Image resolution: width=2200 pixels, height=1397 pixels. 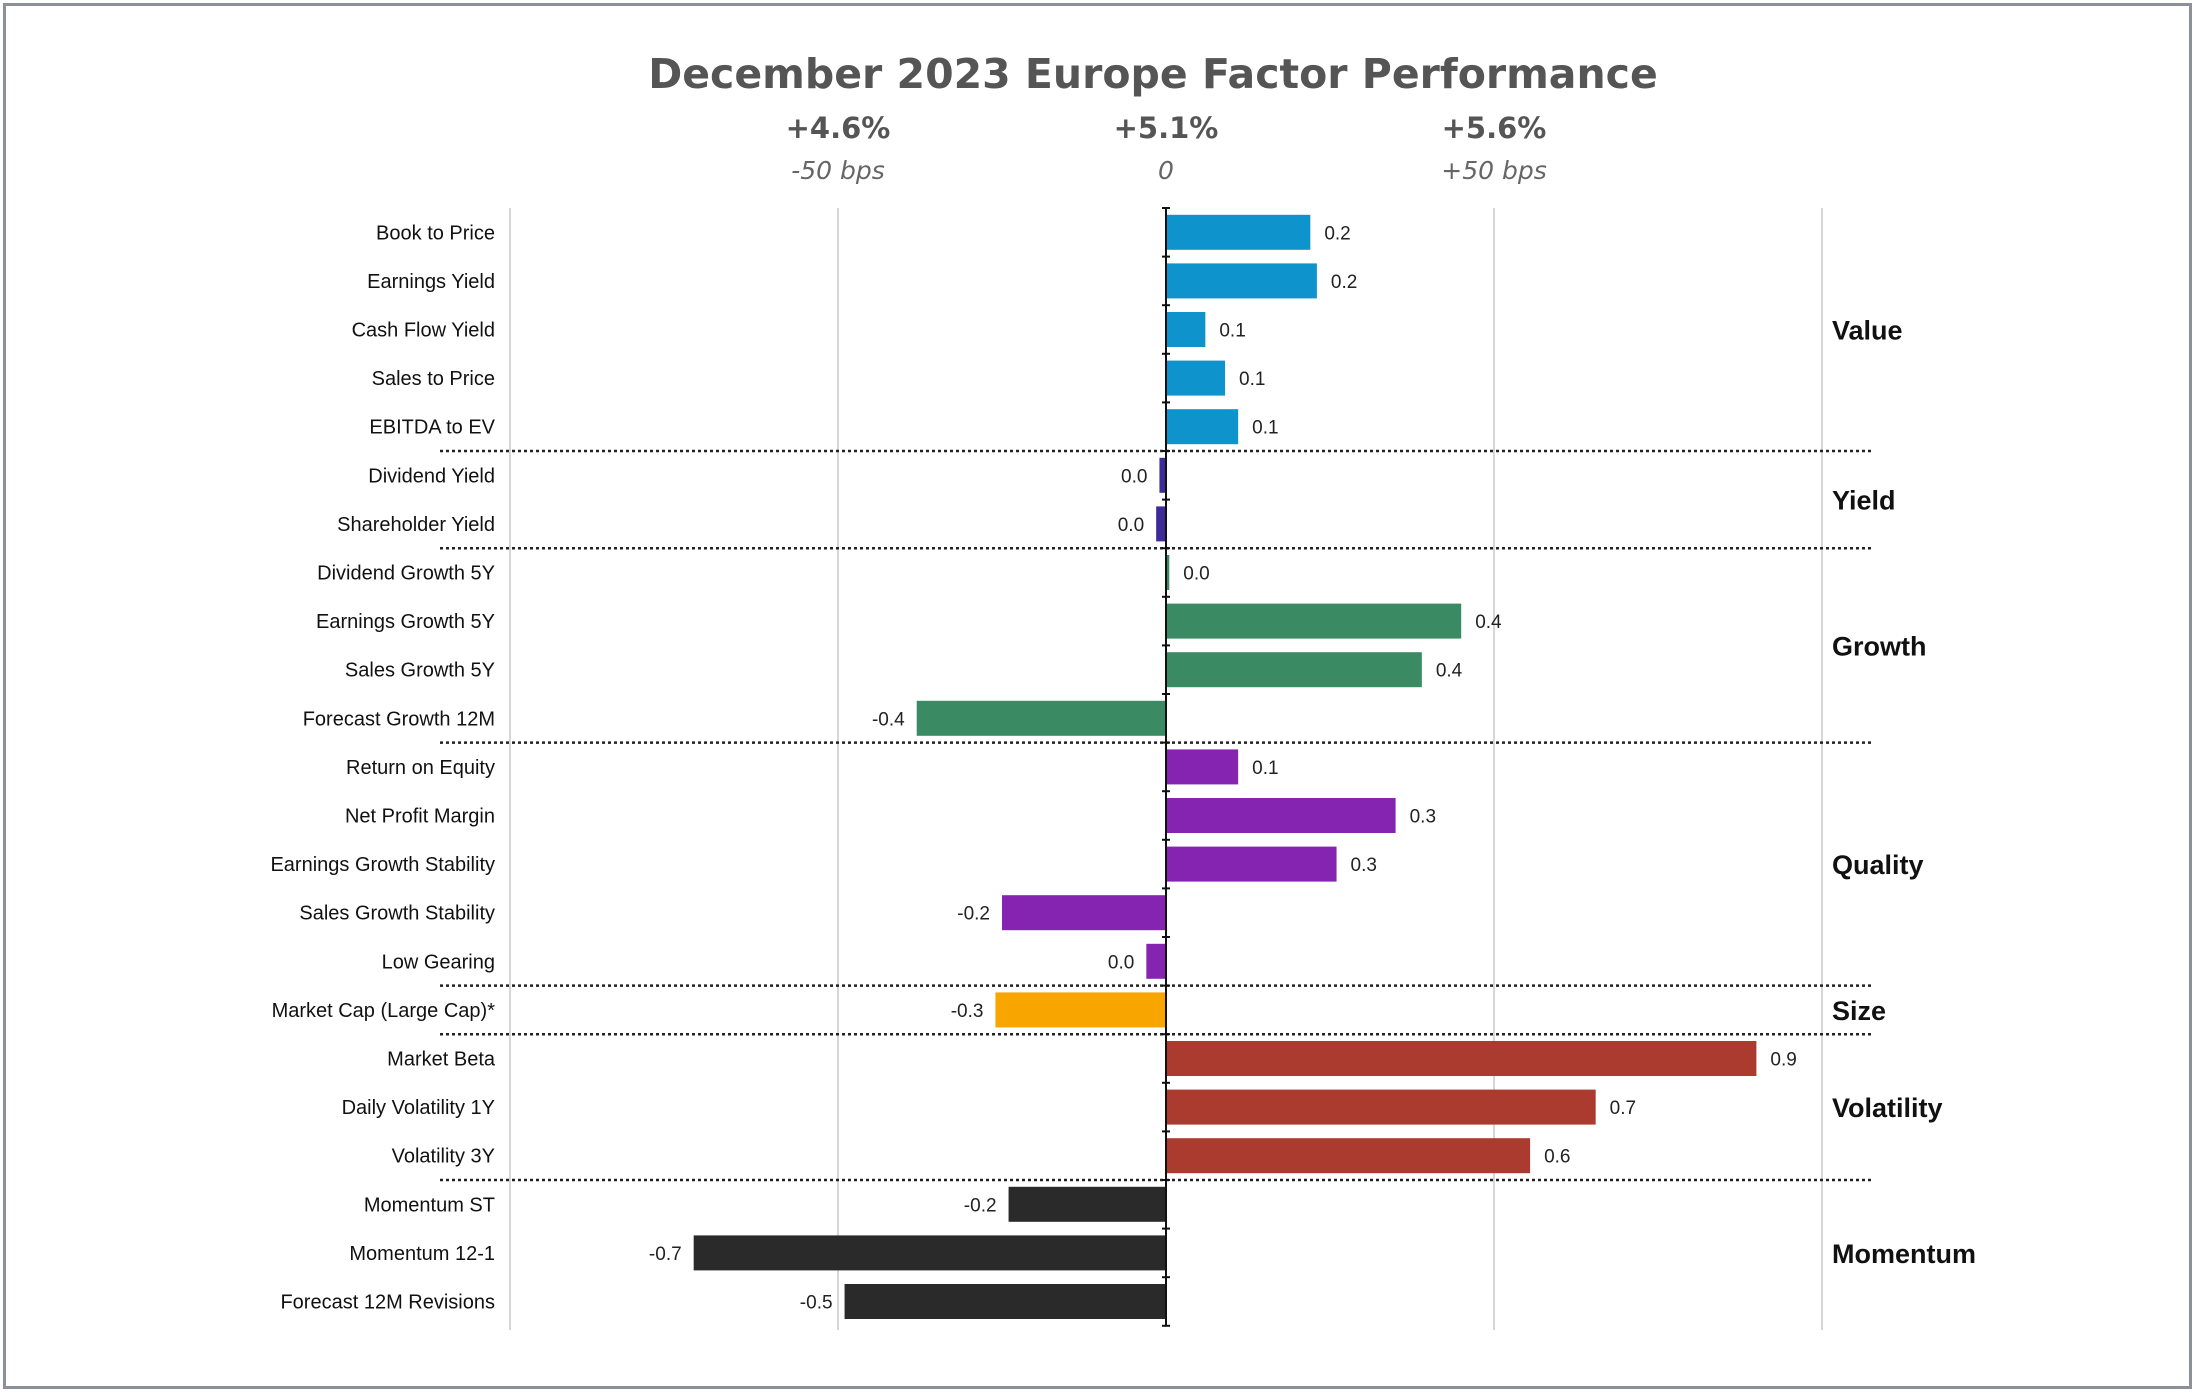 What do you see at coordinates (1166, 170) in the screenshot?
I see `x-reference-bps-label: 0` at bounding box center [1166, 170].